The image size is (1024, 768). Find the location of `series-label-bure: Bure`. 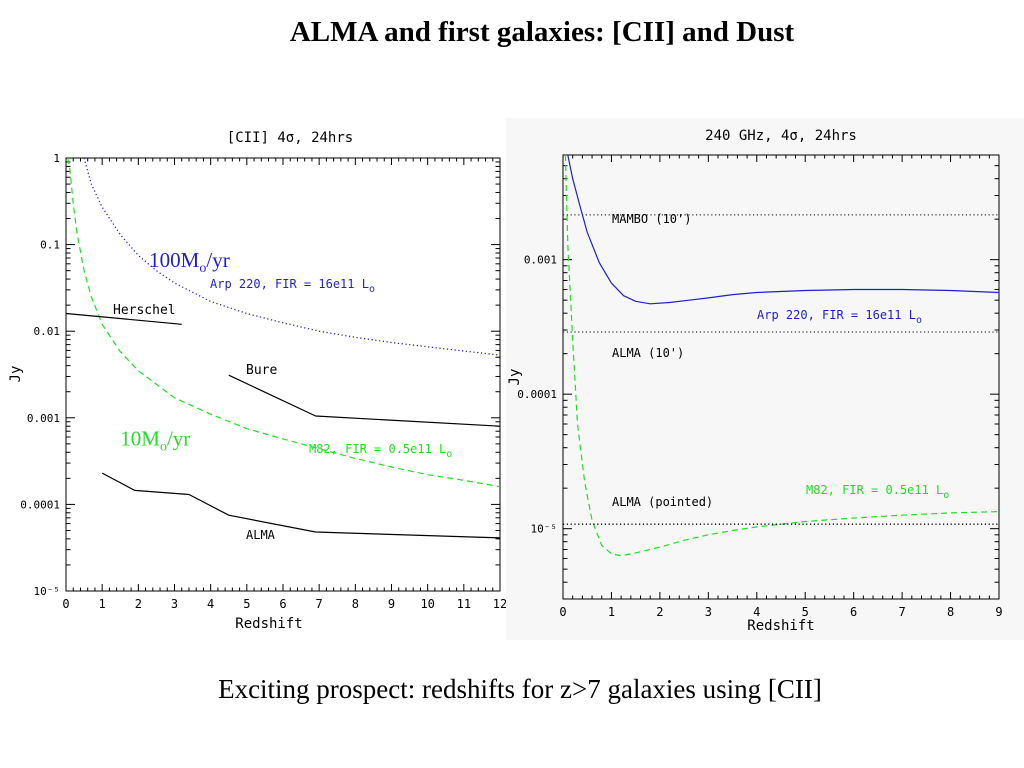

series-label-bure: Bure is located at coordinates (261, 370).